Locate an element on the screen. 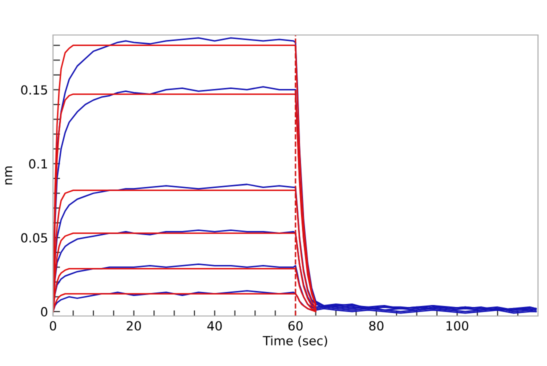 This screenshot has height=366, width=547. y-tick-label: 0 is located at coordinates (44, 311).